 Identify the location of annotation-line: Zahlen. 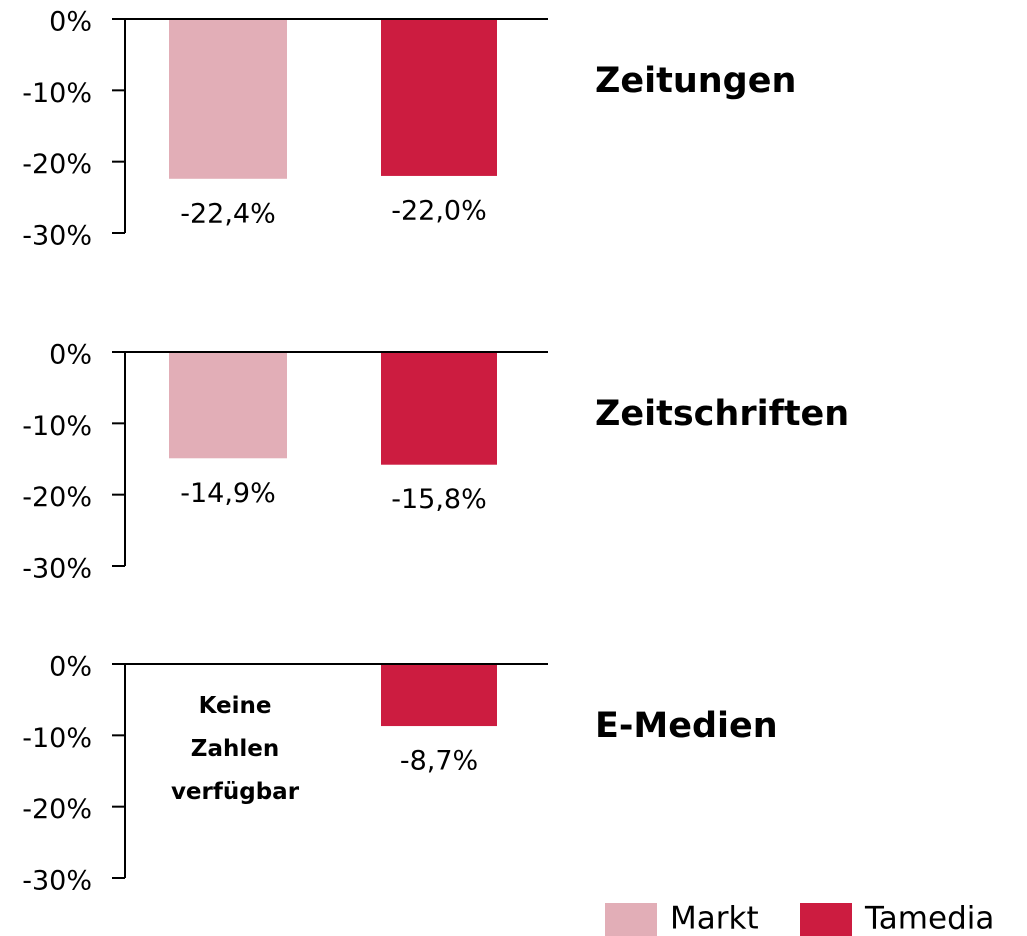
(235, 749).